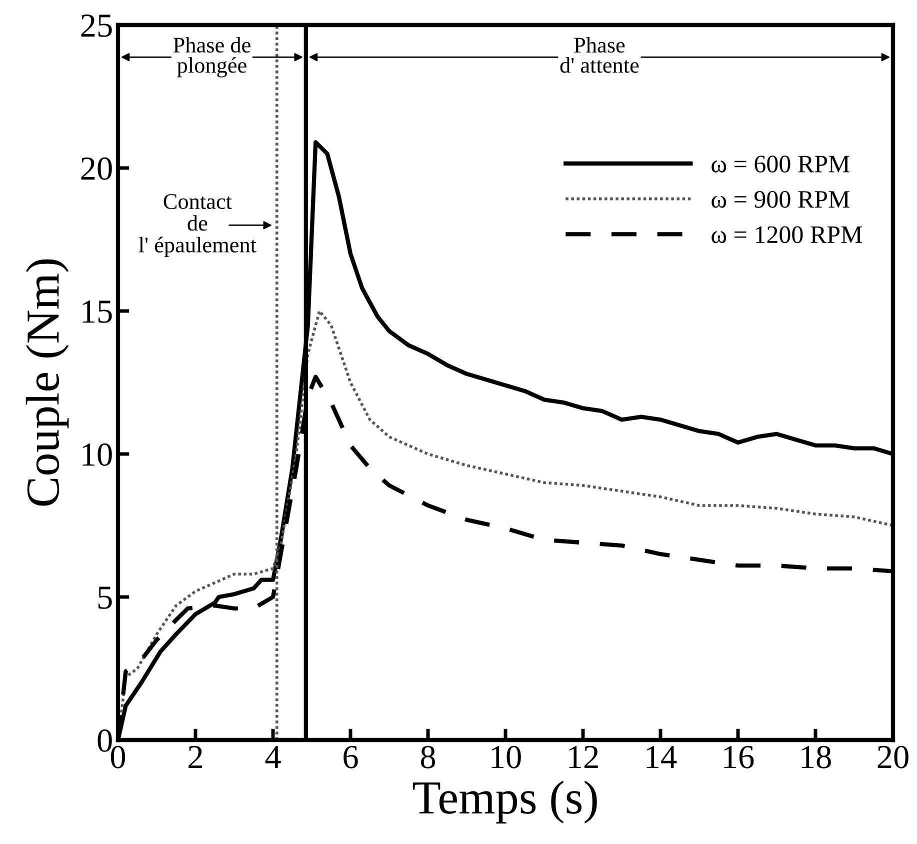 The height and width of the screenshot is (844, 917). I want to click on y-tick-label: 10, so click(97, 454).